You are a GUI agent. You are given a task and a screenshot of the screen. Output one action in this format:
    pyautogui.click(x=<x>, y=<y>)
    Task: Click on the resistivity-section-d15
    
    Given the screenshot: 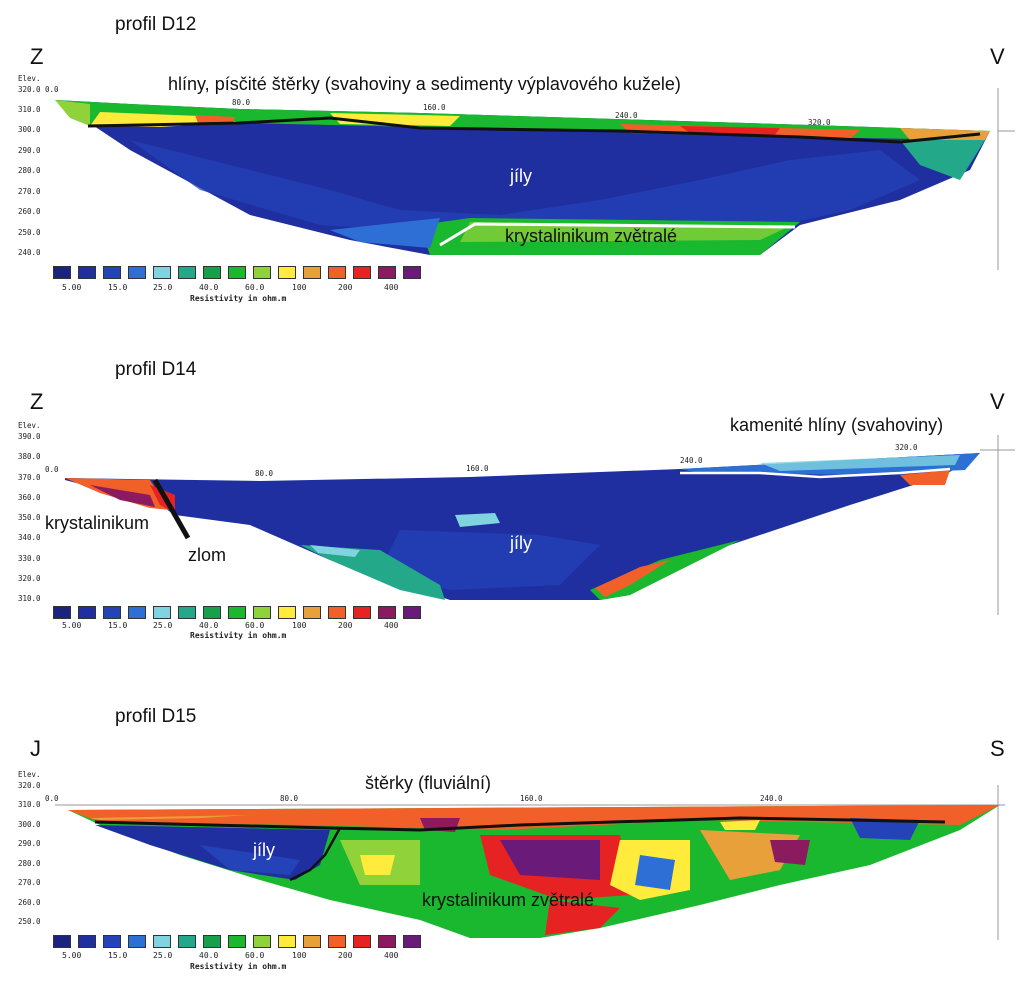 What is the action you would take?
    pyautogui.click(x=530, y=862)
    